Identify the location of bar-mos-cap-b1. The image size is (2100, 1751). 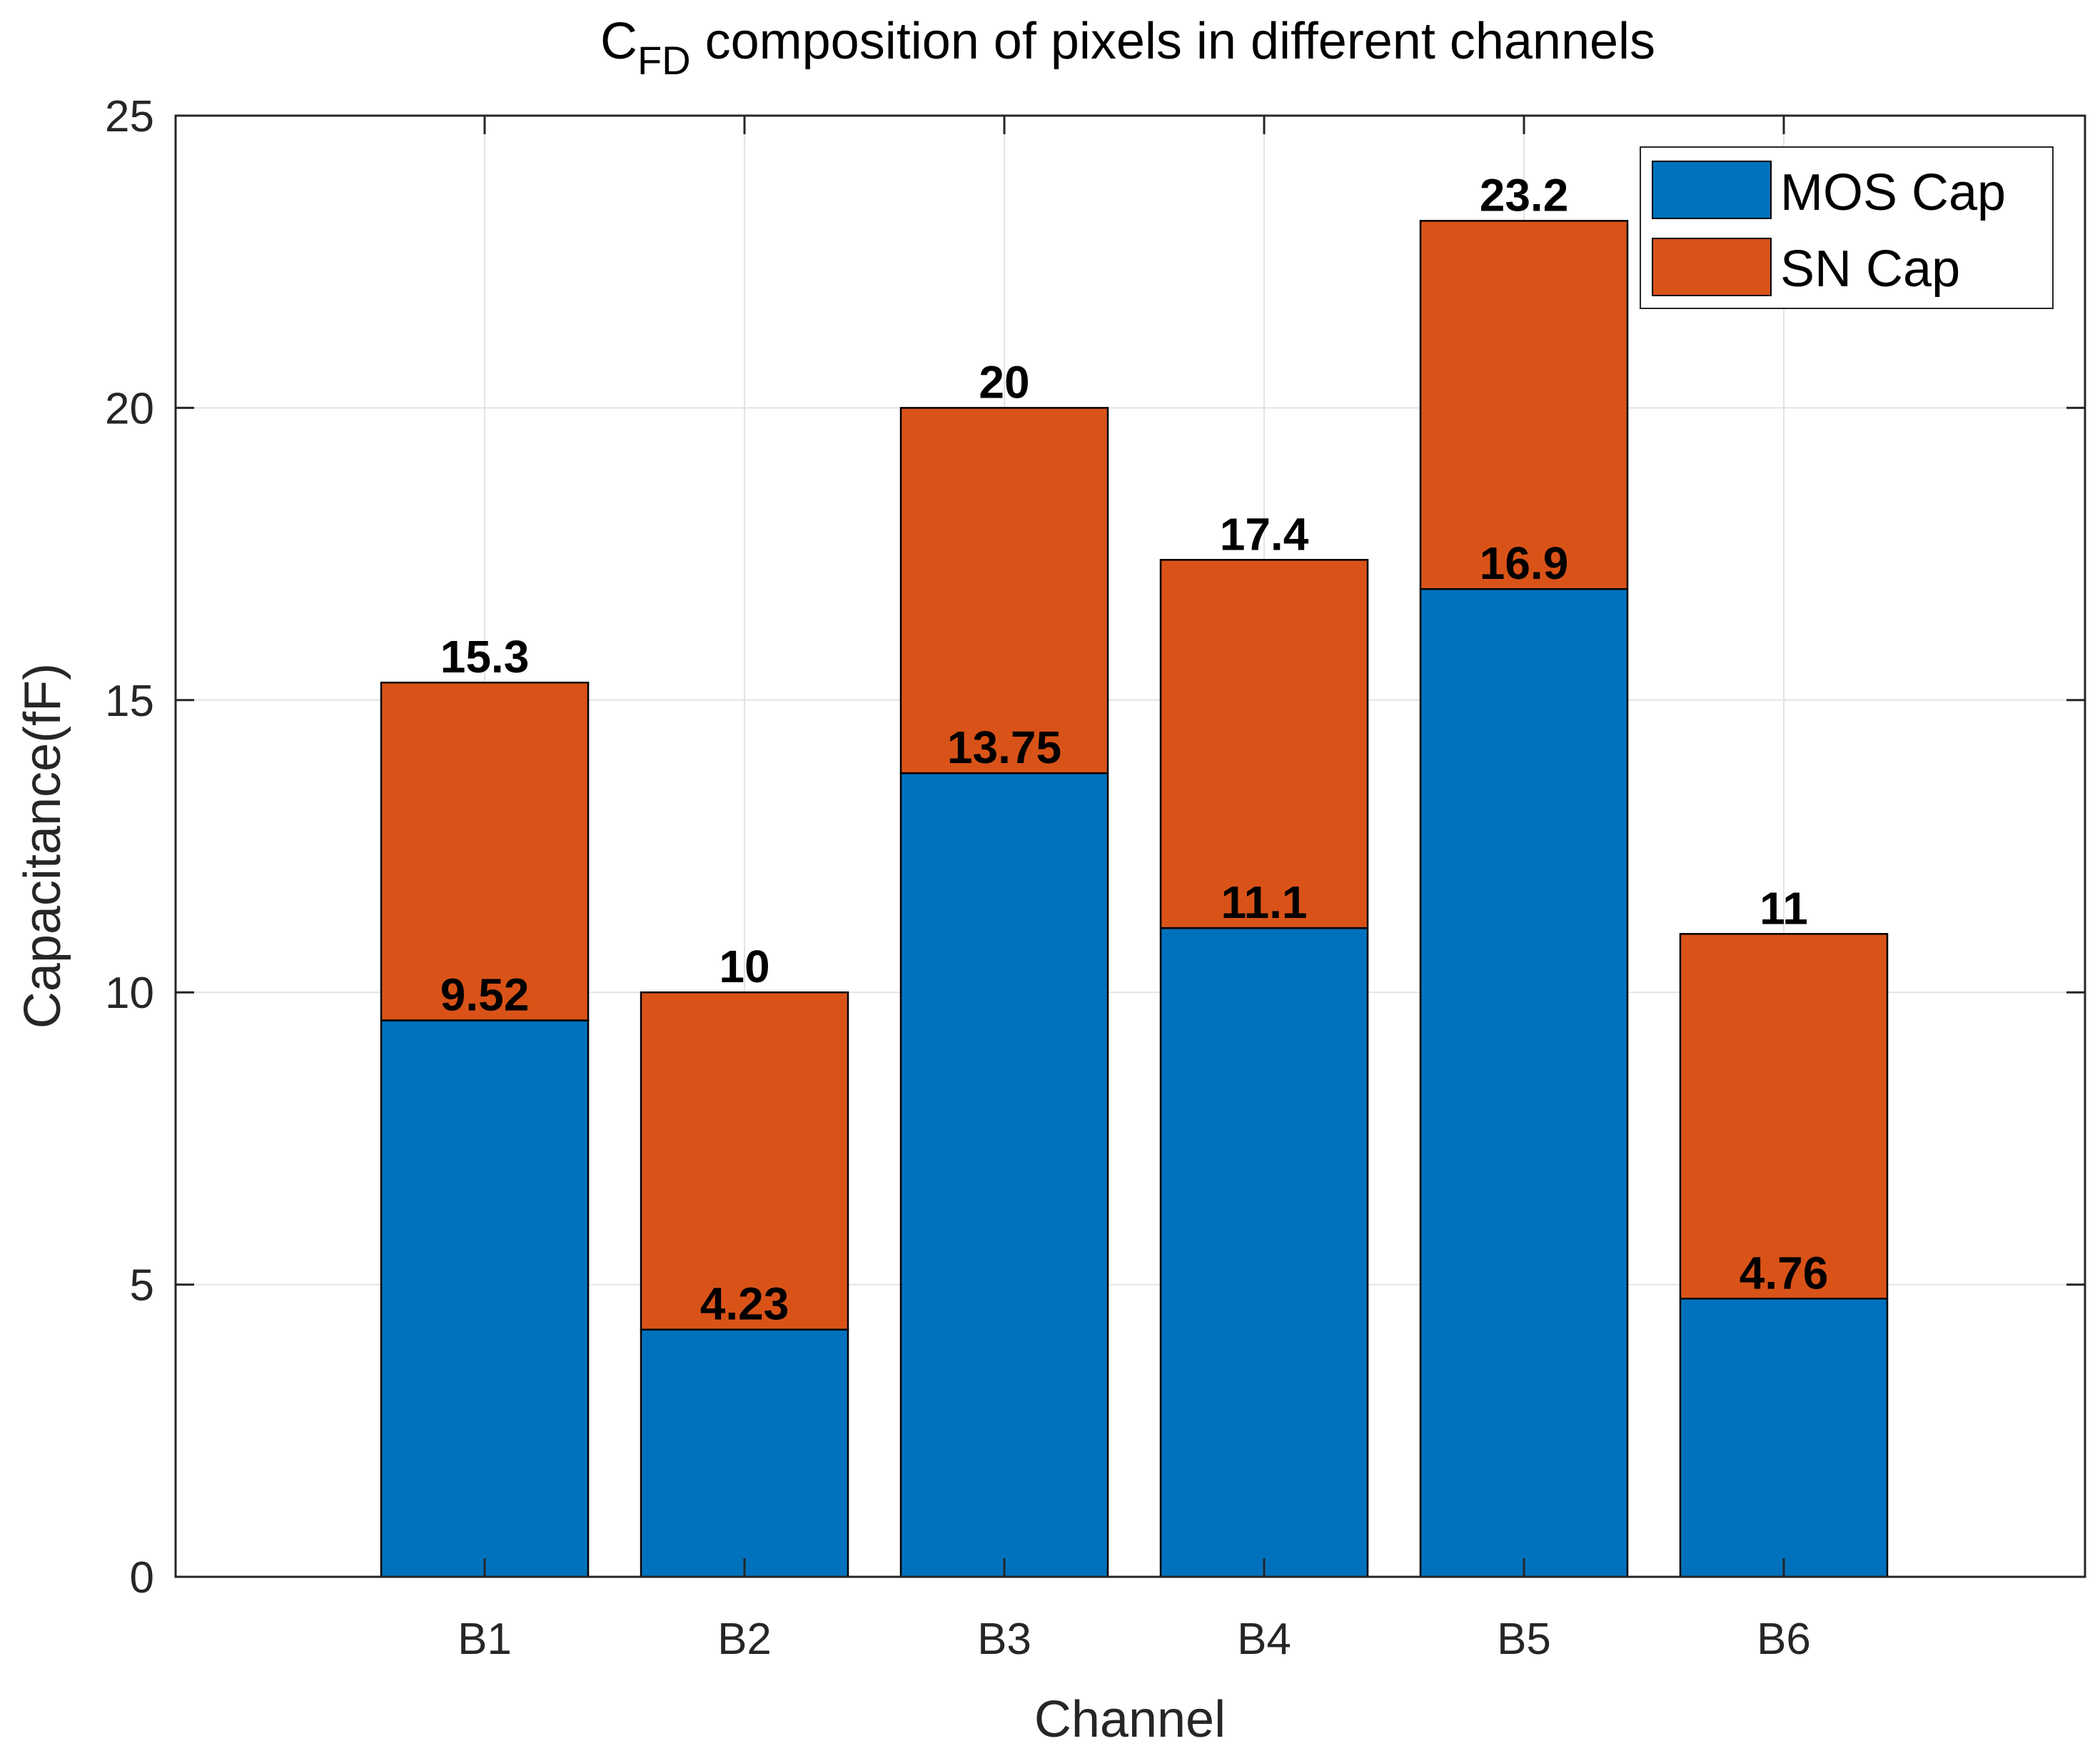
(485, 1298).